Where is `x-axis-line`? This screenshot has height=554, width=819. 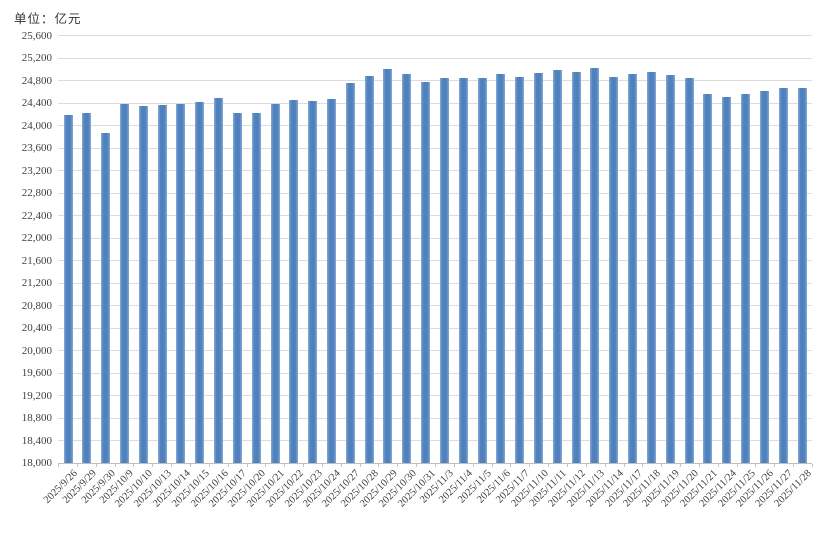
x-axis-line is located at coordinates (435, 463).